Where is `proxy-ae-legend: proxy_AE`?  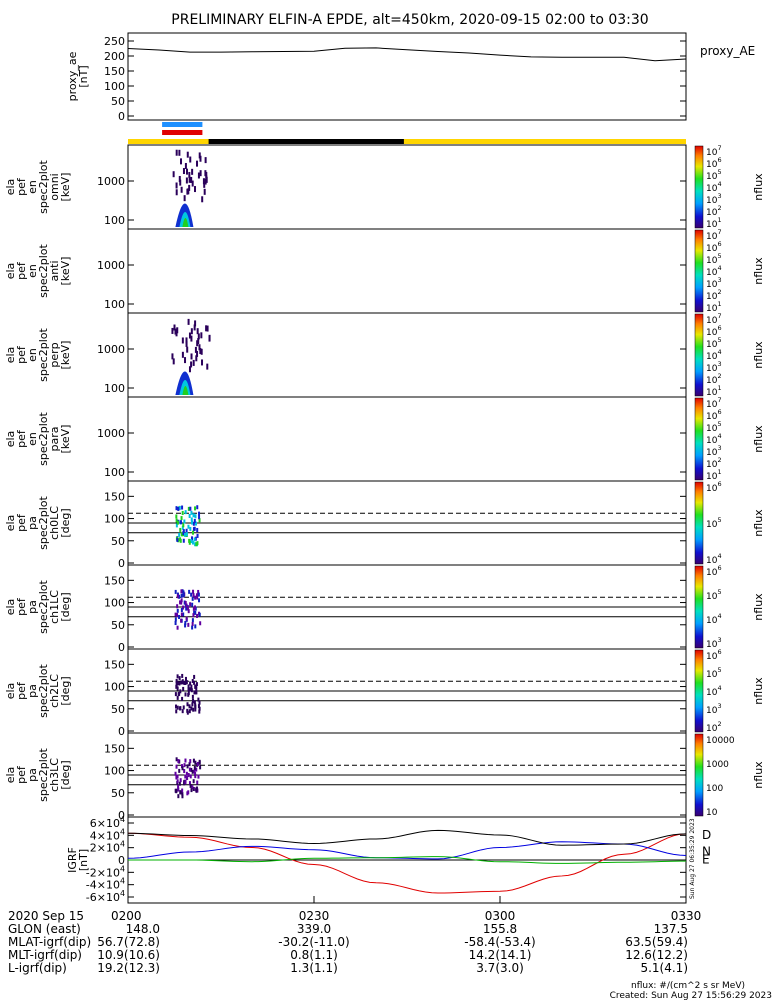
proxy-ae-legend: proxy_AE is located at coordinates (727, 51).